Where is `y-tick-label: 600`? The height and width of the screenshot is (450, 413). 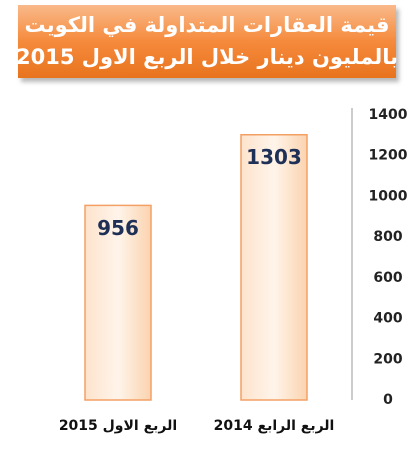 y-tick-label: 600 is located at coordinates (387, 278).